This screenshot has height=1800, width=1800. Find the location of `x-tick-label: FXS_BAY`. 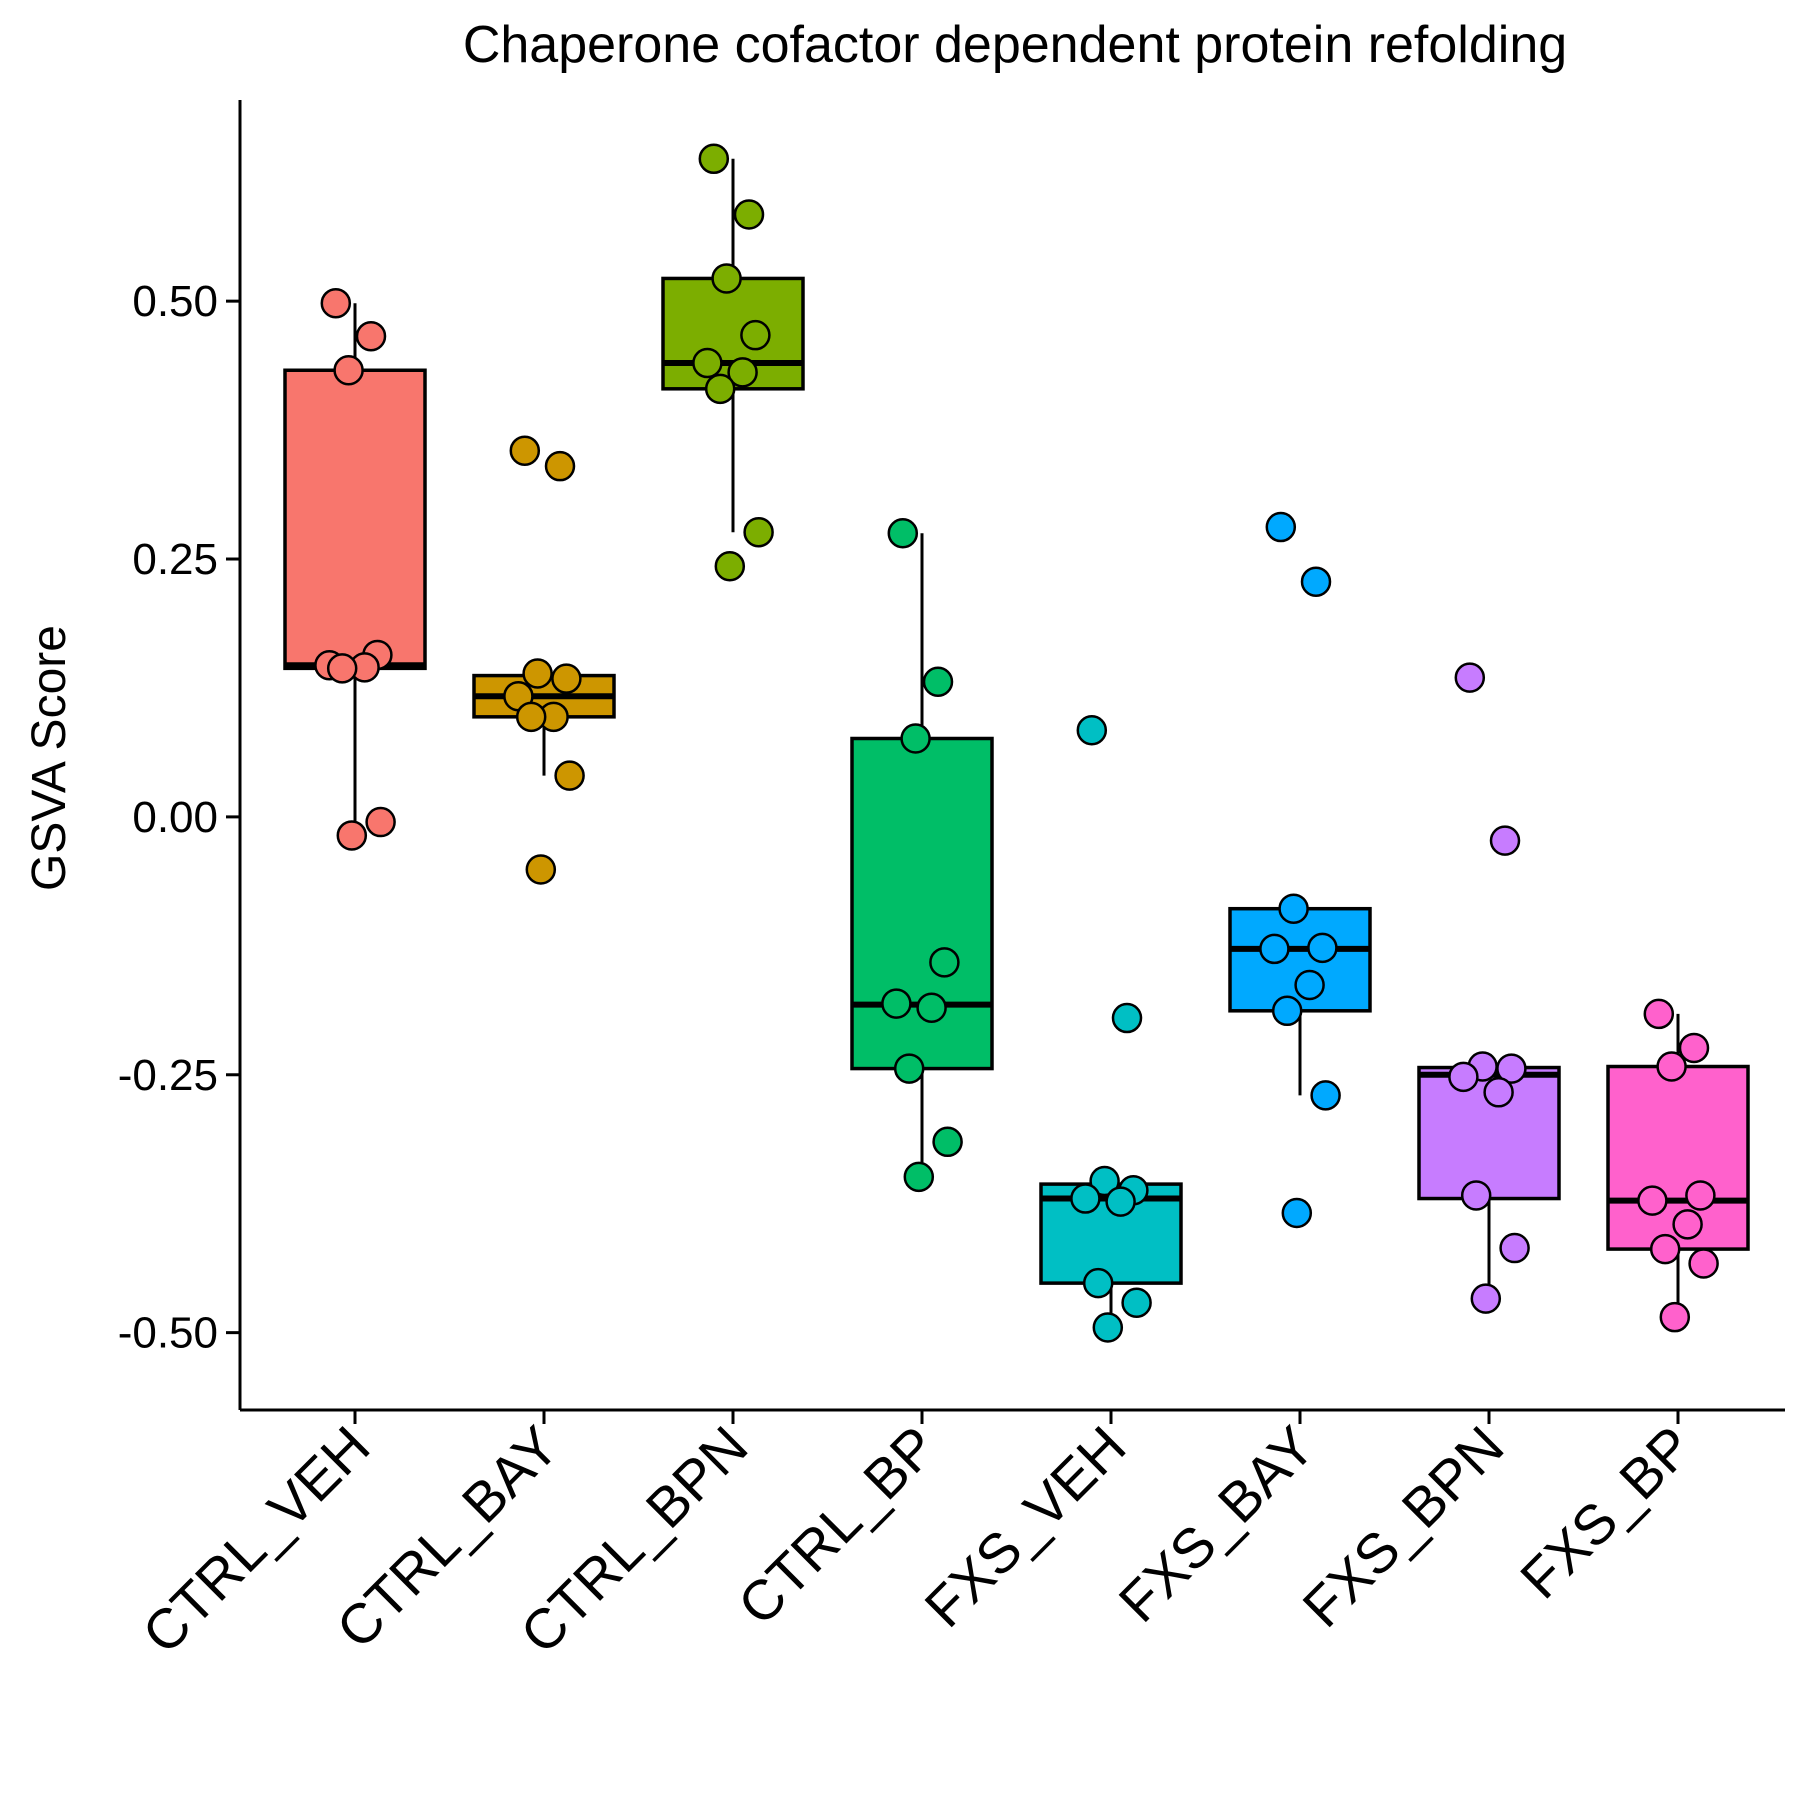

x-tick-label: FXS_BAY is located at coordinates (1217, 1524).